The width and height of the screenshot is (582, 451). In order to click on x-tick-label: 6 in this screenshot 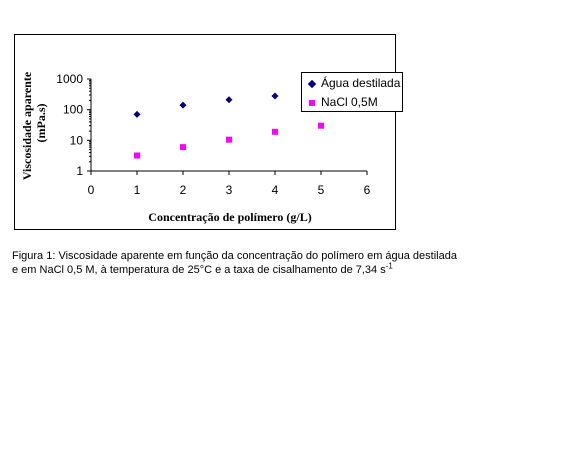, I will do `click(367, 190)`.